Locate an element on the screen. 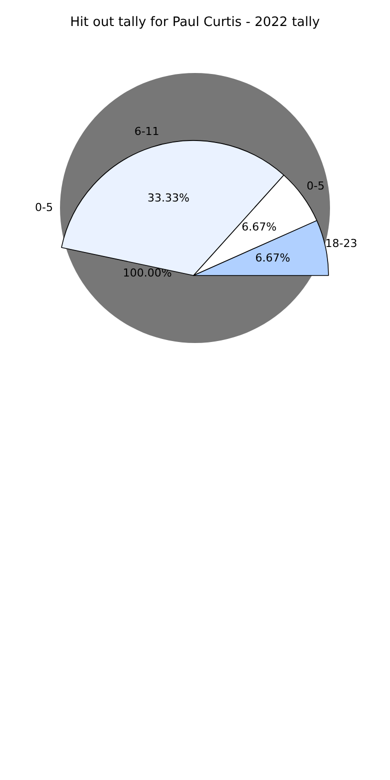 The width and height of the screenshot is (390, 780). slice-label: 6-11 is located at coordinates (147, 131).